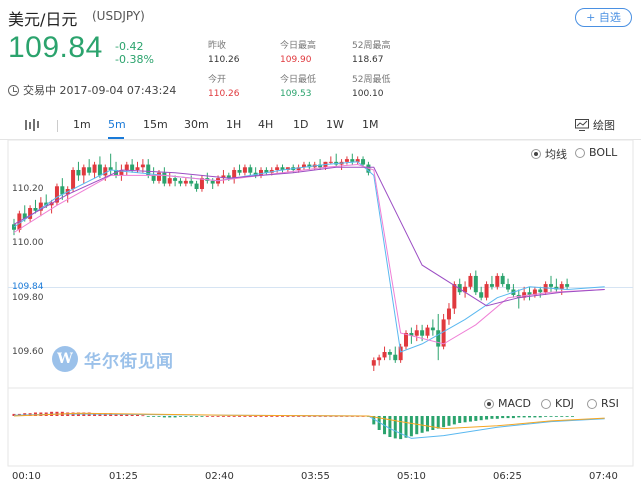  I want to click on stat-day-low: 今日最低 109.53, so click(298, 85).